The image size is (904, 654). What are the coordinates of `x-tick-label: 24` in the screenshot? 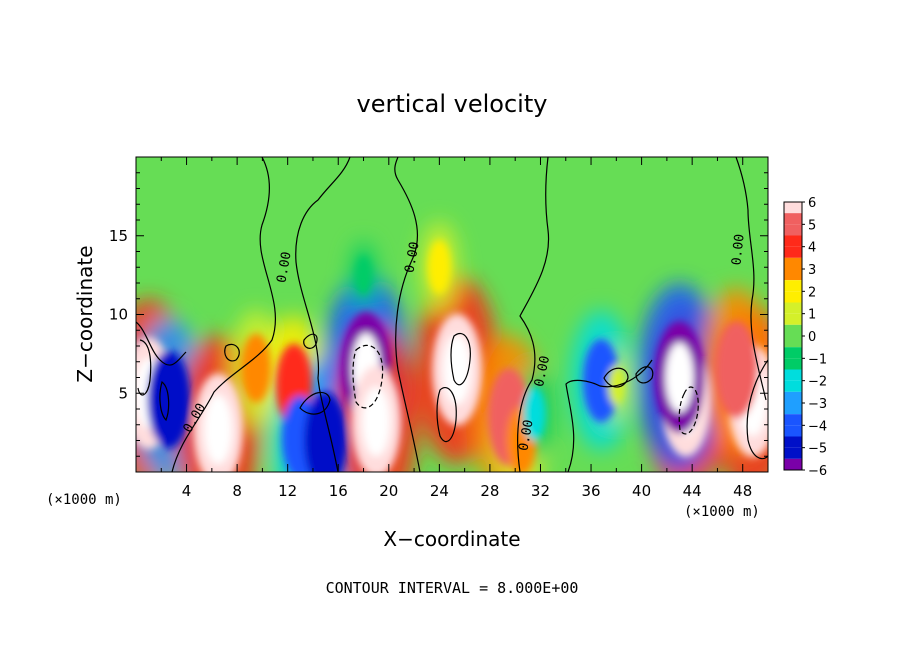 It's located at (439, 491).